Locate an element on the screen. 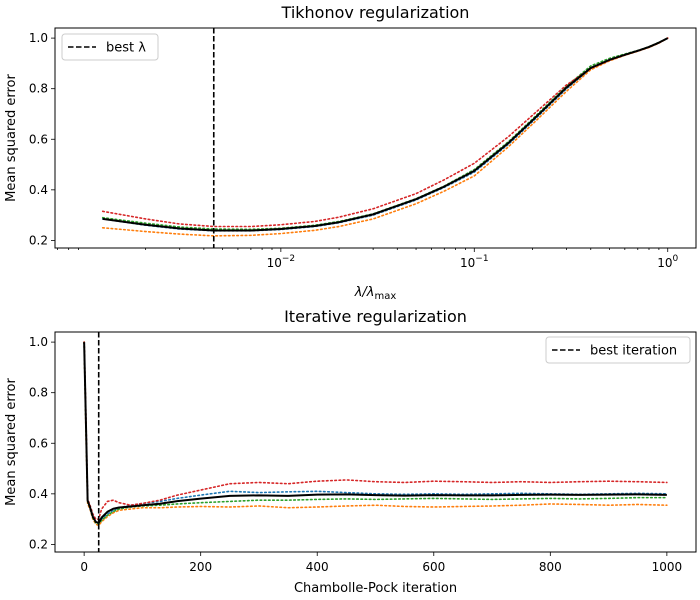 This screenshot has height=600, width=700. iterative-ytick-label: 1.0 is located at coordinates (38, 342).